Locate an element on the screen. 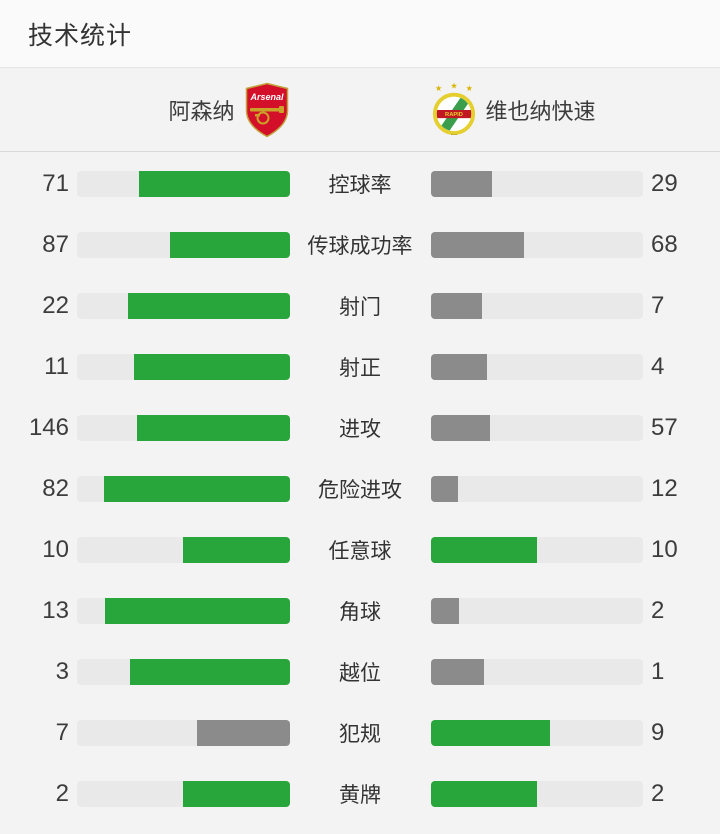  away-value: 7 is located at coordinates (658, 305).